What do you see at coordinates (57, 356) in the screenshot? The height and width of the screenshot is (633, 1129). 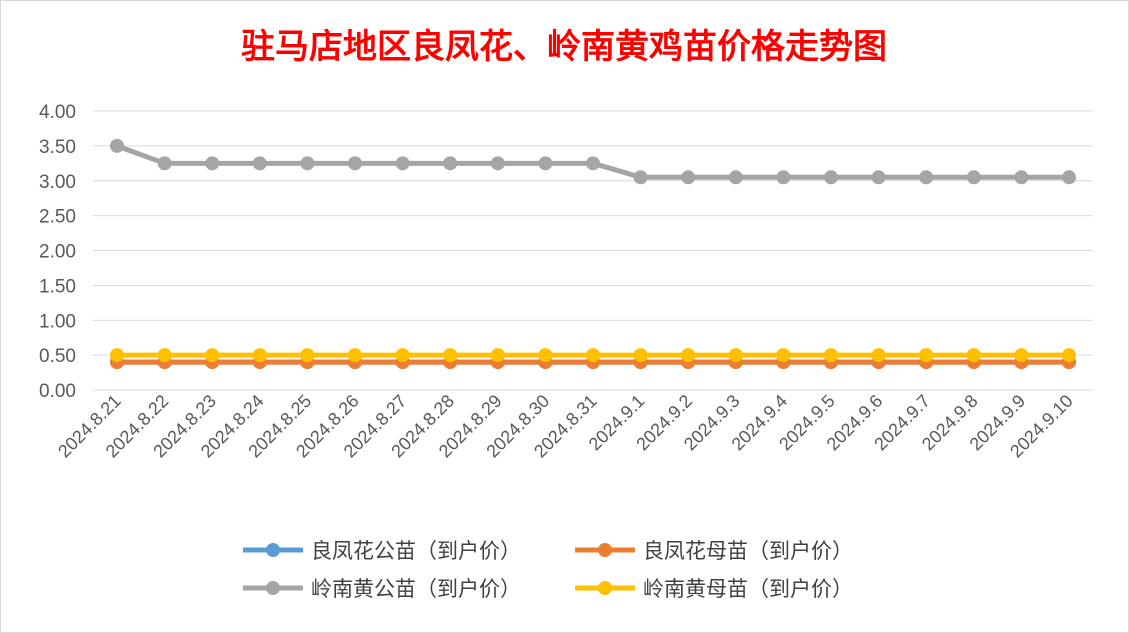 I see `y-tick-label: 0.50` at bounding box center [57, 356].